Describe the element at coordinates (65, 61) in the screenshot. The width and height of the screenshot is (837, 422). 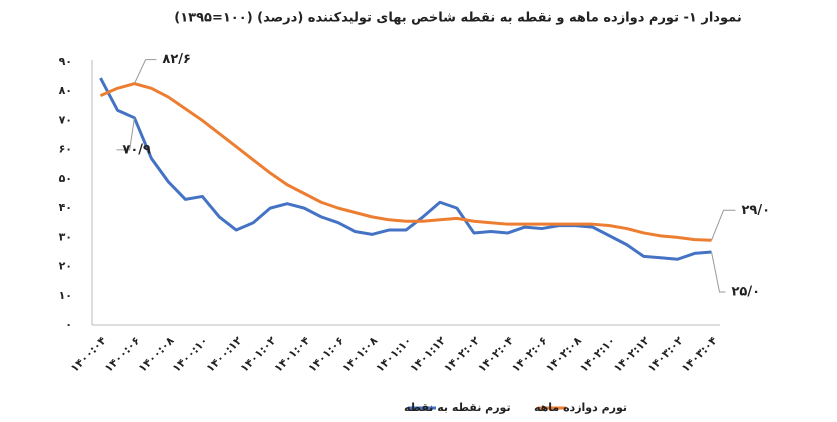
I see `y-tick-label: ۹۰` at that location.